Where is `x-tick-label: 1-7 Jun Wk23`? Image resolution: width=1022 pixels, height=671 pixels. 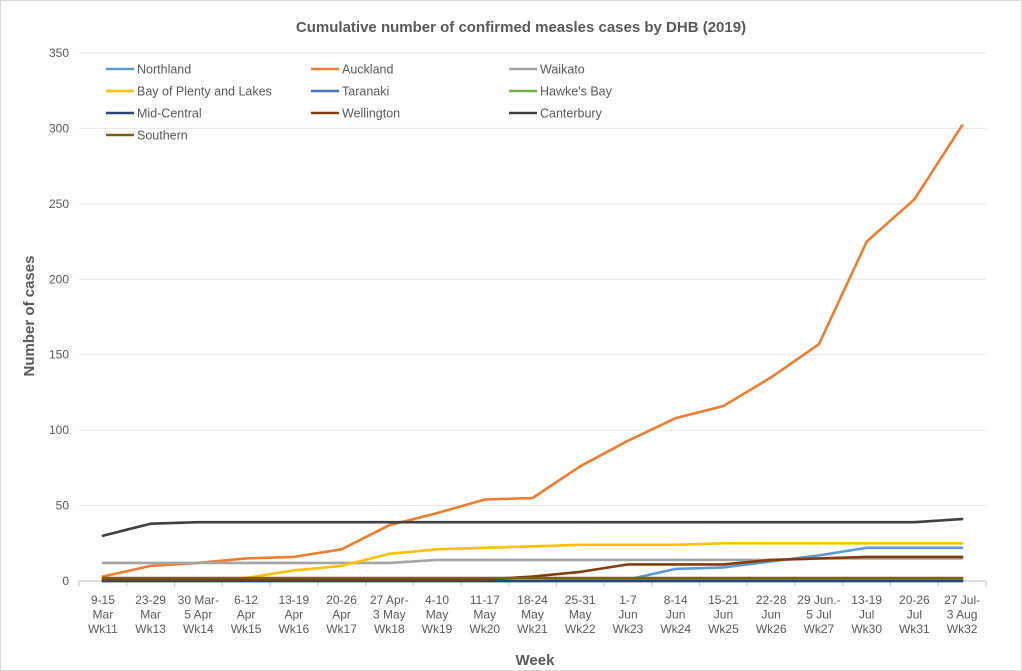
x-tick-label: 1-7 Jun Wk23 is located at coordinates (628, 614).